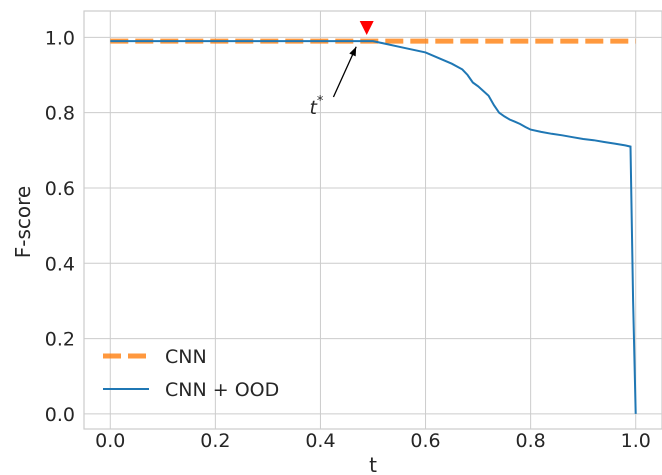 The width and height of the screenshot is (662, 475). What do you see at coordinates (23, 222) in the screenshot?
I see `y-axis-label: F-score` at bounding box center [23, 222].